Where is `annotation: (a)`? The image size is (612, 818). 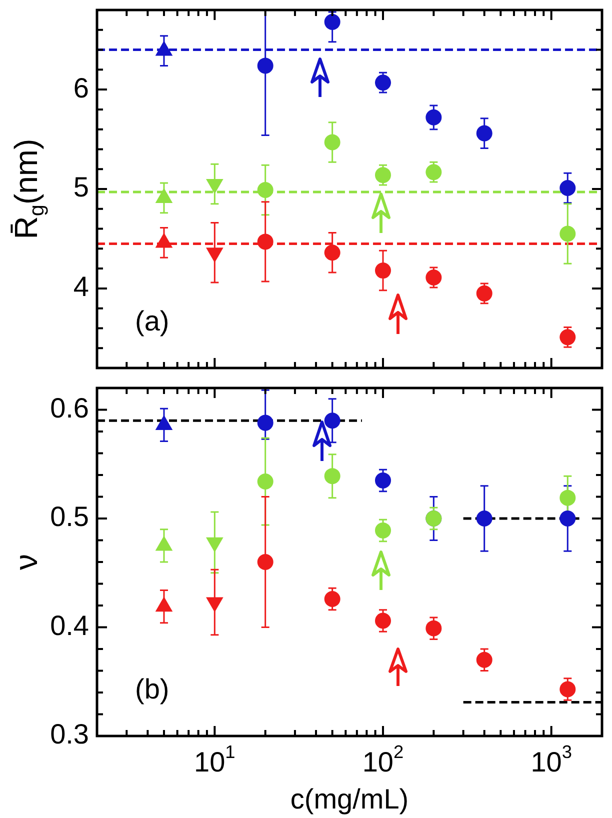
annotation: (a) is located at coordinates (152, 321).